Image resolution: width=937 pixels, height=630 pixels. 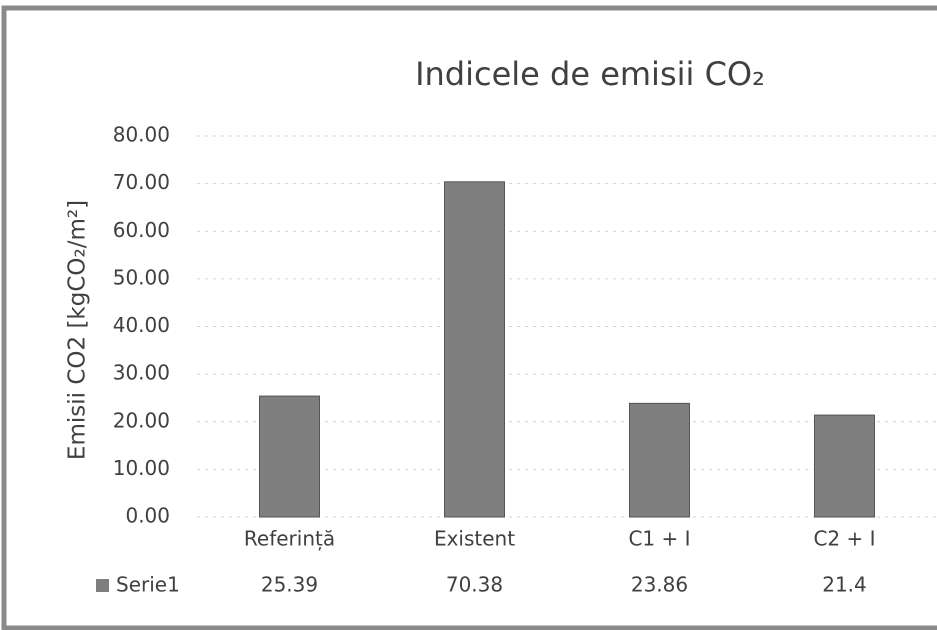 What do you see at coordinates (659, 539) in the screenshot?
I see `x-tick-label: C1 + I` at bounding box center [659, 539].